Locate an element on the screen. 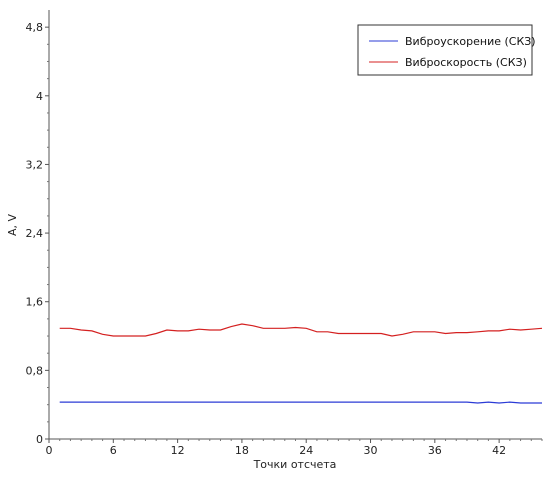 This screenshot has width=557, height=477. y-tick-label: 4 is located at coordinates (39, 96).